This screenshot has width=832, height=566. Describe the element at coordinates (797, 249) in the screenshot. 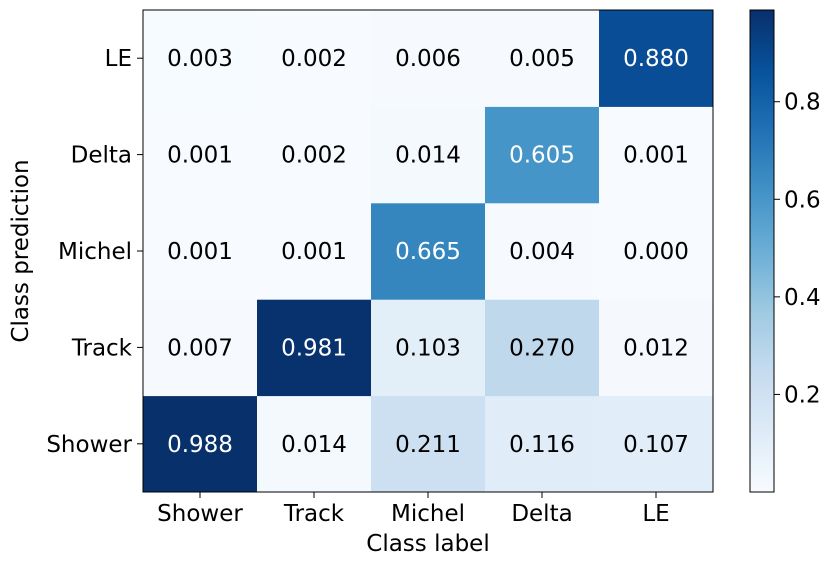

I see `colorbar-axis: 0.2 0.4 0.6 0.8` at that location.